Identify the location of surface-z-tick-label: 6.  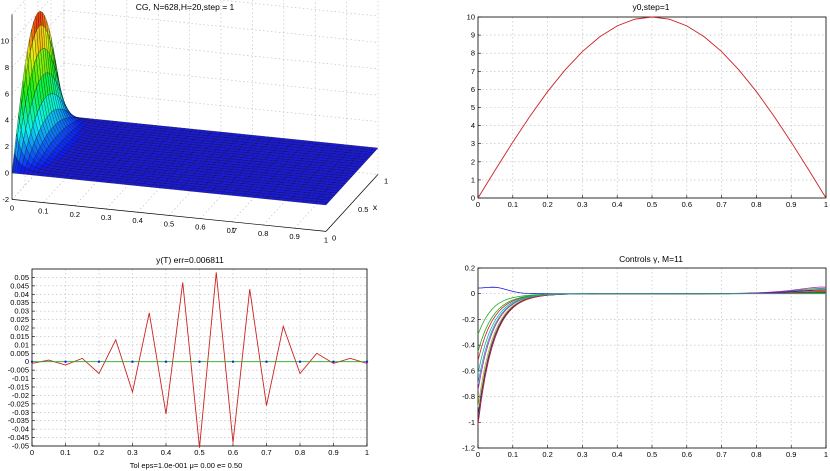
(7, 93).